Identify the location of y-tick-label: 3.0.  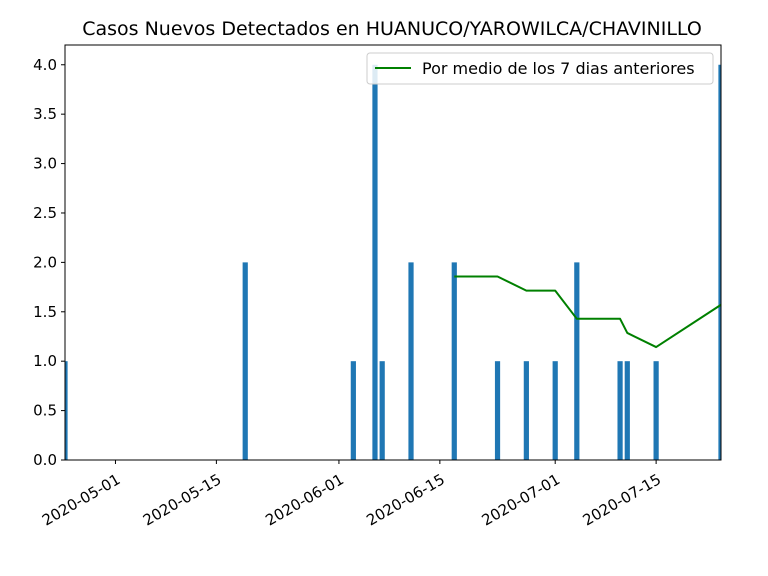
(45, 164).